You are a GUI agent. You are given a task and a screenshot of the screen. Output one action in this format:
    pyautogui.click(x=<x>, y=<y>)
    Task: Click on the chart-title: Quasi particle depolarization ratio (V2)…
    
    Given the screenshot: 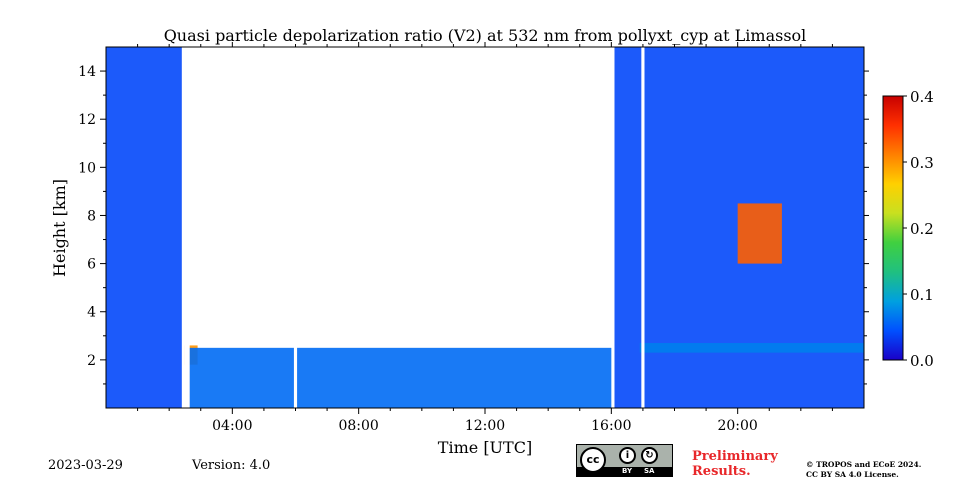 What is the action you would take?
    pyautogui.click(x=485, y=35)
    